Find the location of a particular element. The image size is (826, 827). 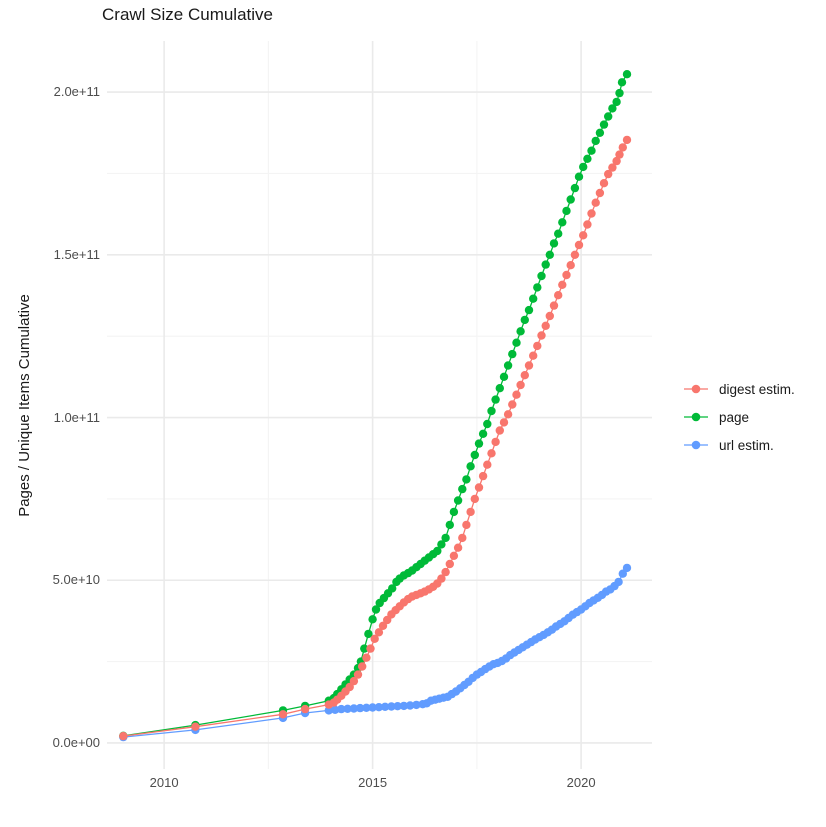

y-tick-label: 0.0e+00 is located at coordinates (76, 742).